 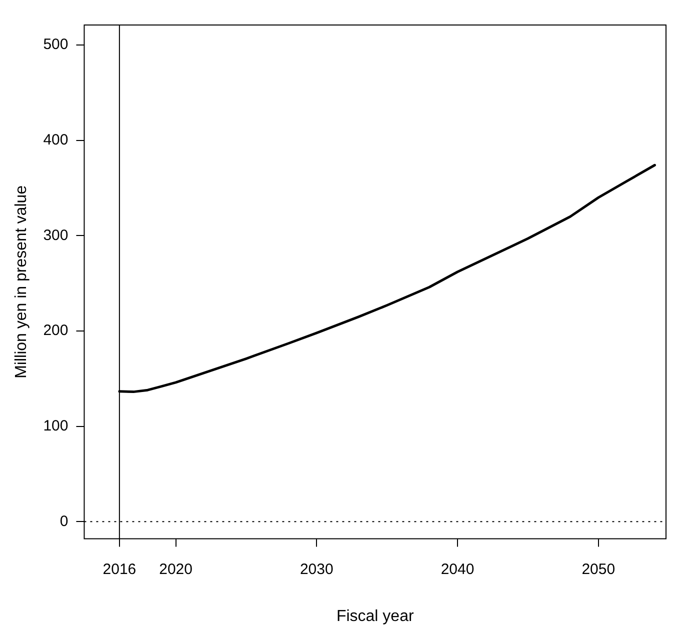 What do you see at coordinates (457, 569) in the screenshot?
I see `x-tick-label: 2040` at bounding box center [457, 569].